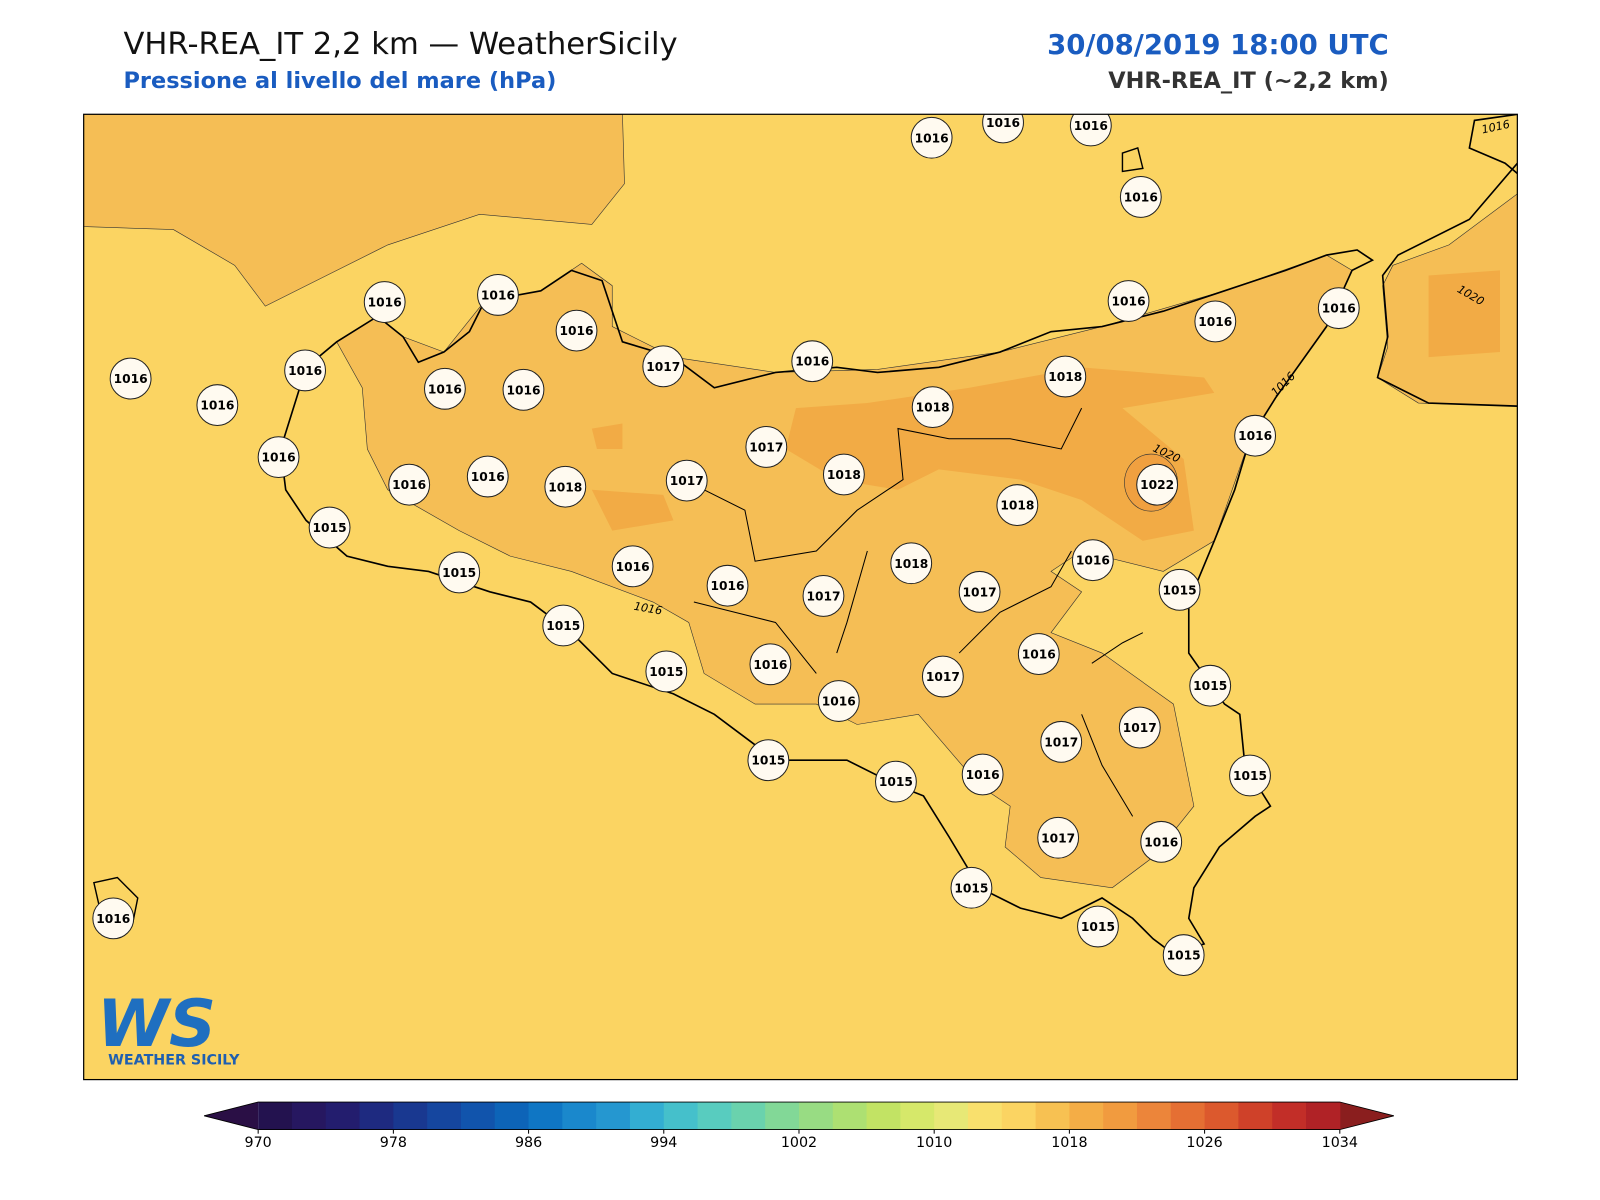 The image size is (1600, 1200). Describe the element at coordinates (528, 1143) in the screenshot. I see `colorbar-tick-label: 986` at that location.